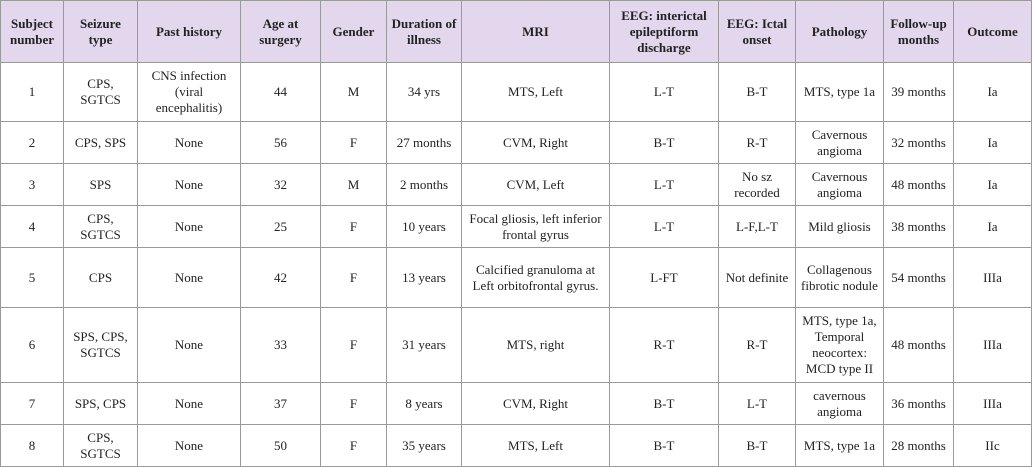 The height and width of the screenshot is (467, 1033). Describe the element at coordinates (280, 31) in the screenshot. I see `header-cell: Age at surgery` at that location.